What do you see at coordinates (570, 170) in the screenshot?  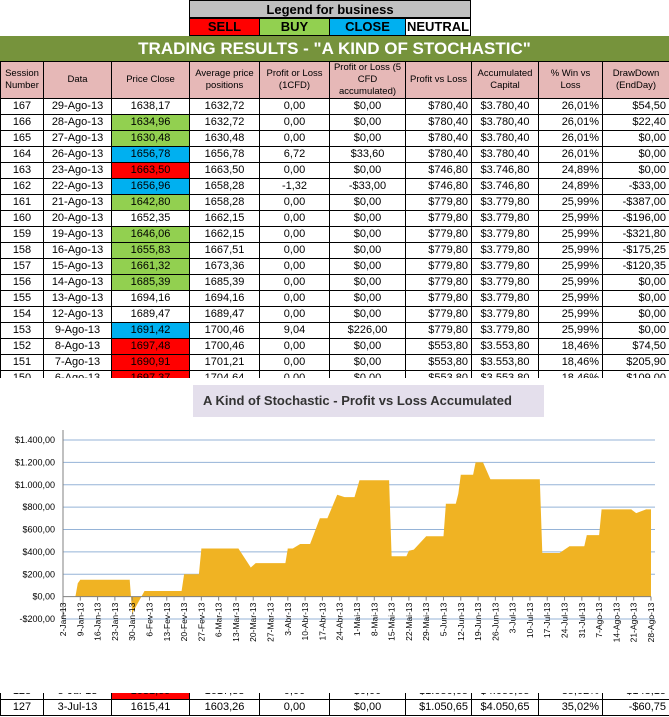 I see `table-cell: 24,89%` at bounding box center [570, 170].